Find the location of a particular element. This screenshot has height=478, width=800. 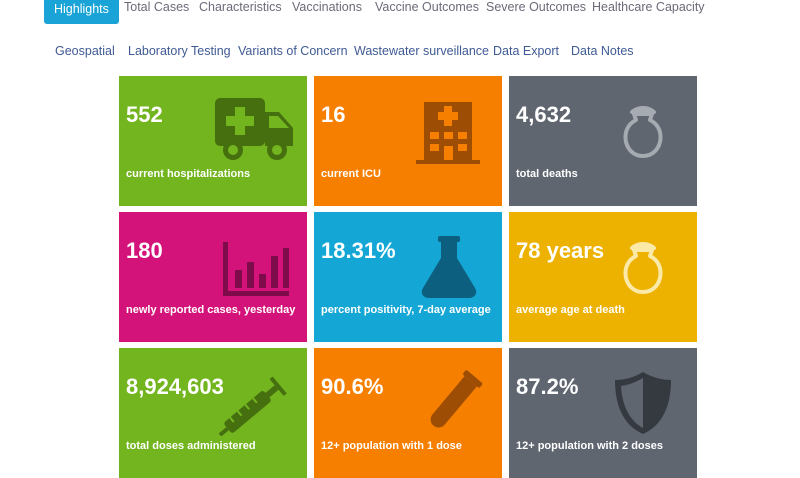

ambulance-icon is located at coordinates (254, 129).